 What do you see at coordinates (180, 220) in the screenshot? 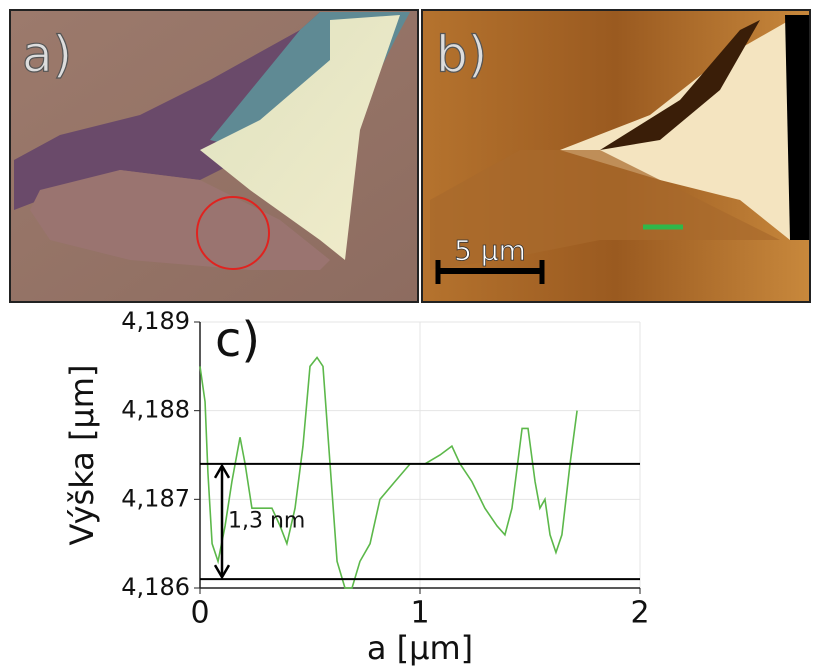
I see `lower-flake` at bounding box center [180, 220].